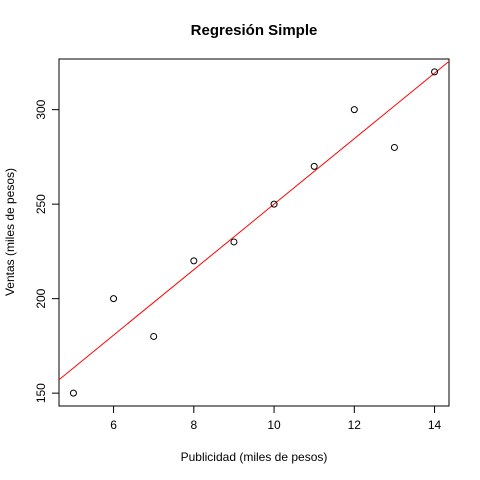 This screenshot has width=480, height=480. Describe the element at coordinates (41, 393) in the screenshot. I see `y-tick-label: 150` at that location.